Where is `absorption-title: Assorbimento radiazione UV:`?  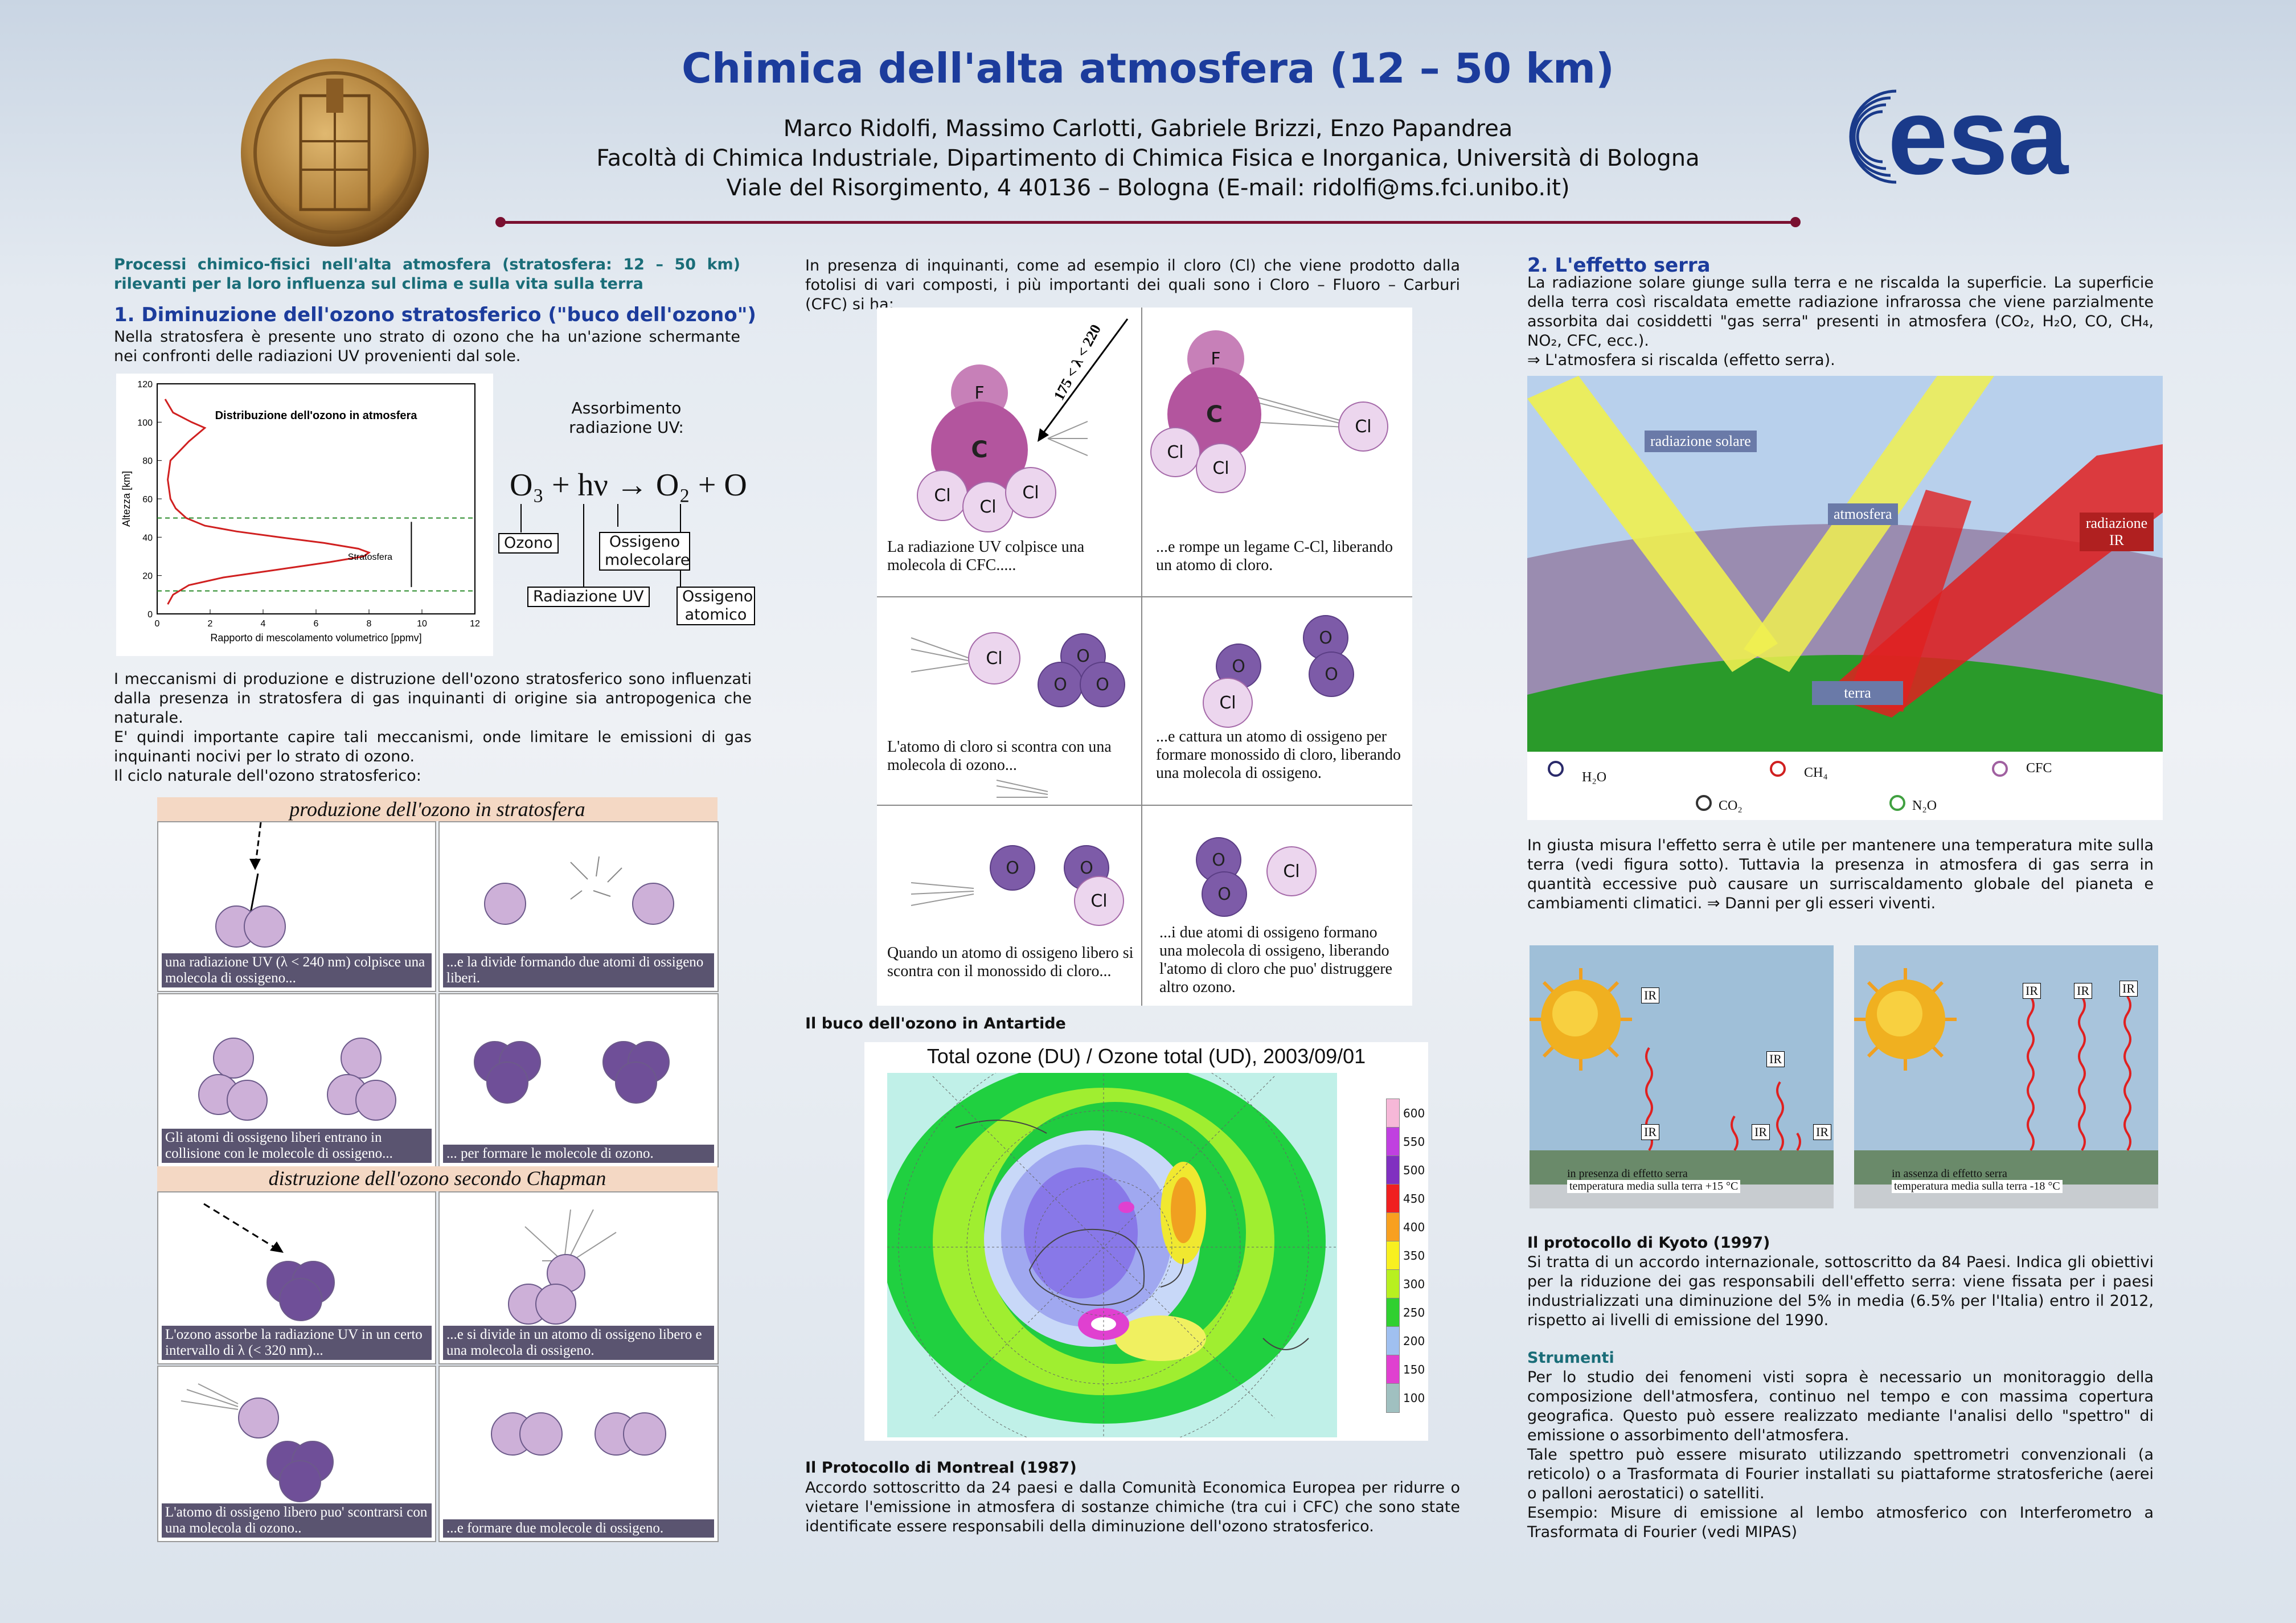
absorption-title: Assorbimento radiazione UV: is located at coordinates (626, 418).